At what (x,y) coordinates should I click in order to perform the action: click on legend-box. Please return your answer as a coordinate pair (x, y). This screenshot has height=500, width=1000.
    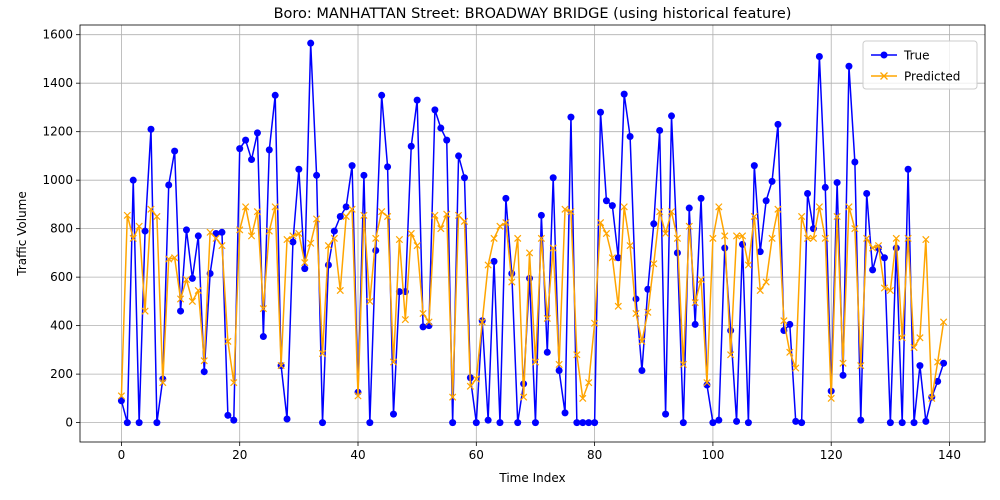
    Looking at the image, I should click on (920, 65).